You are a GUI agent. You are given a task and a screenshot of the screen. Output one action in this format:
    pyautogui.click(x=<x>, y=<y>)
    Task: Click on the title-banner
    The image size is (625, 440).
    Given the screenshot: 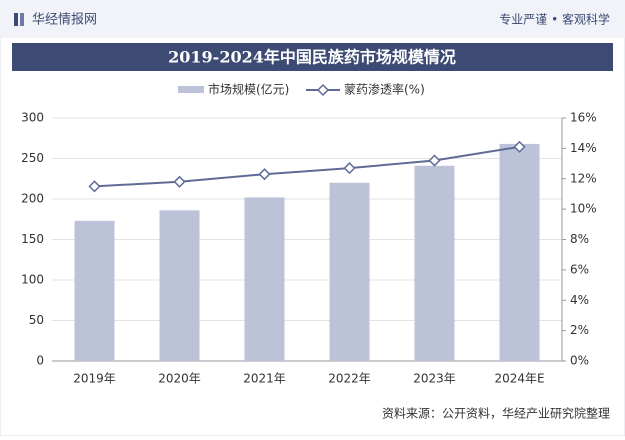 What is the action you would take?
    pyautogui.click(x=312, y=57)
    